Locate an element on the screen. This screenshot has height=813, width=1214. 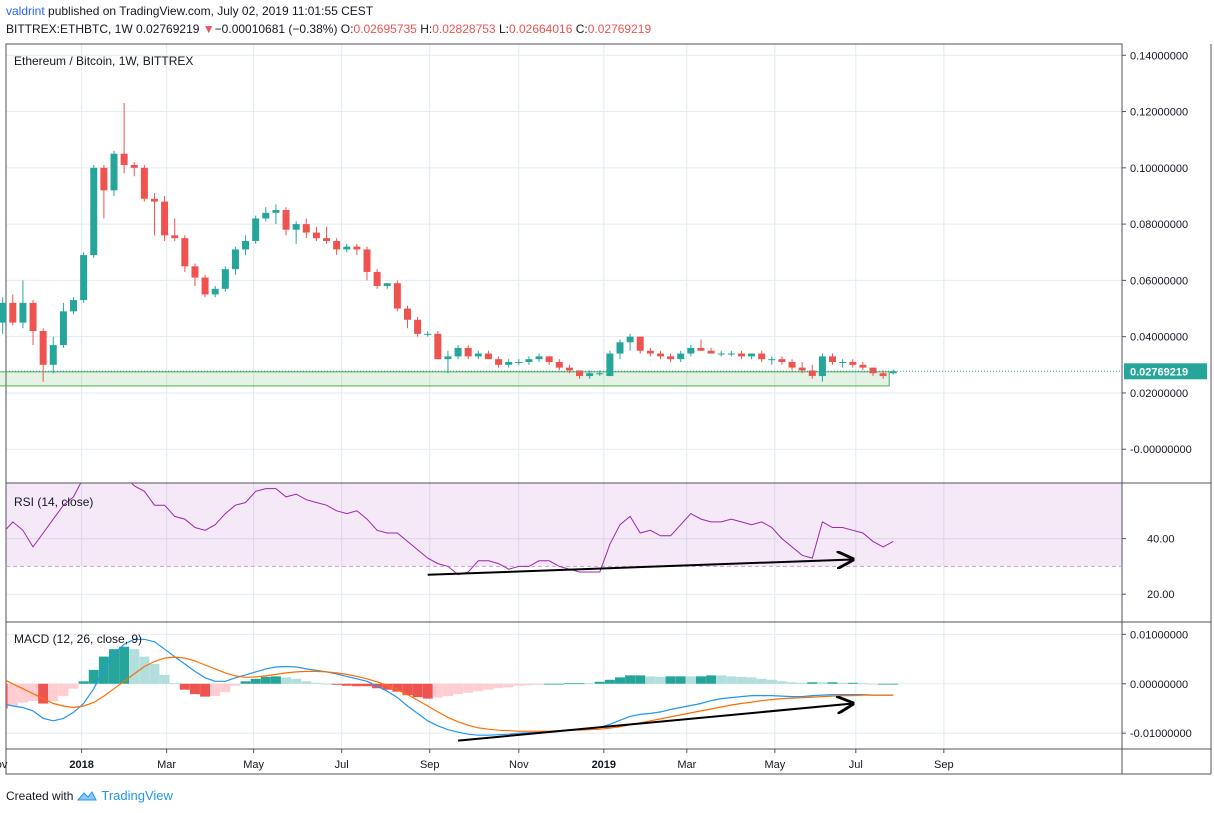
author-link: valdrint is located at coordinates (25, 11).